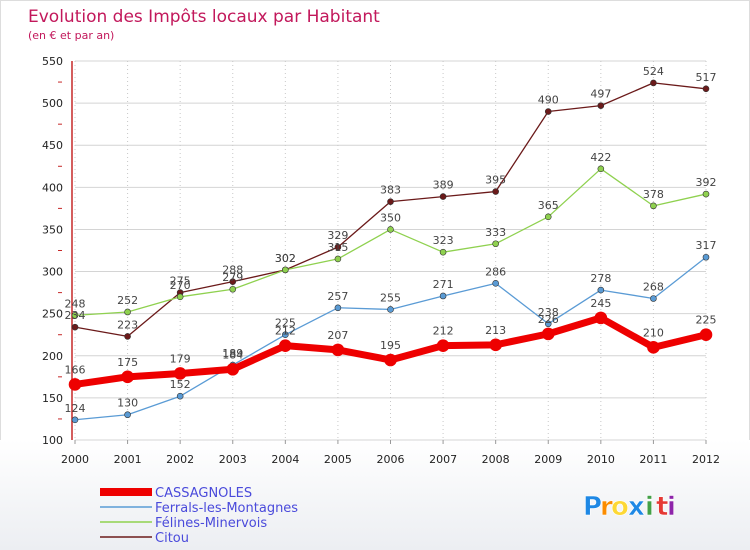  I want to click on data-label: 317, so click(706, 245).